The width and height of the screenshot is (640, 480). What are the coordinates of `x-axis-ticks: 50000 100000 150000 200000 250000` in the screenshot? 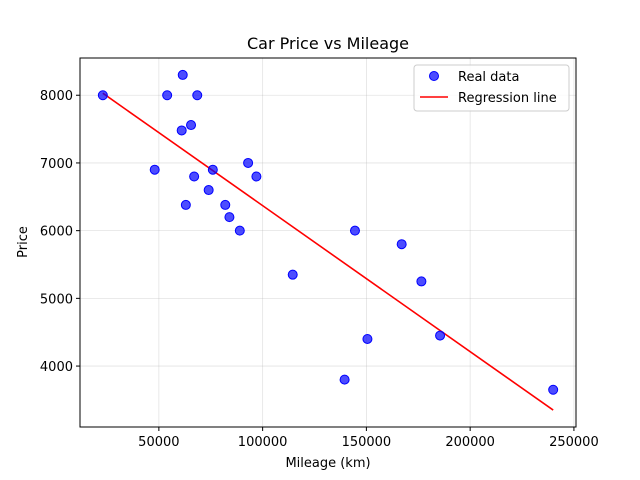 It's located at (368, 438).